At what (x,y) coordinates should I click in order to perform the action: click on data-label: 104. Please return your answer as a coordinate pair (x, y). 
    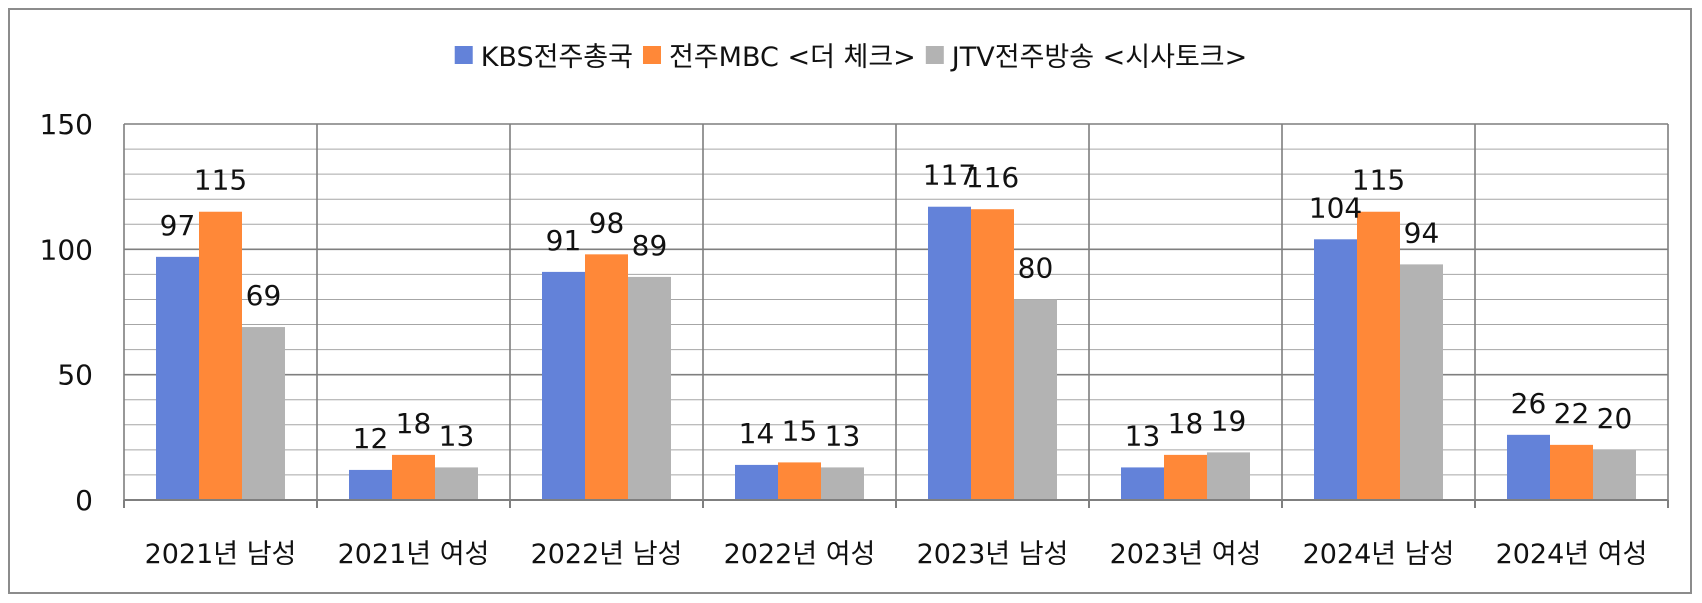
    Looking at the image, I should click on (1335, 207).